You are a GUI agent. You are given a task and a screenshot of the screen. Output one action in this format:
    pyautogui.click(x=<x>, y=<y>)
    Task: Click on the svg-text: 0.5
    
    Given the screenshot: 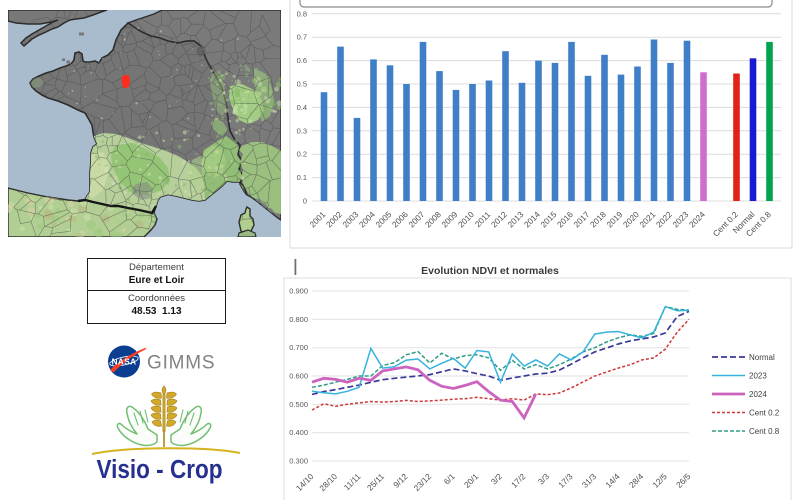 What is the action you would take?
    pyautogui.click(x=302, y=84)
    